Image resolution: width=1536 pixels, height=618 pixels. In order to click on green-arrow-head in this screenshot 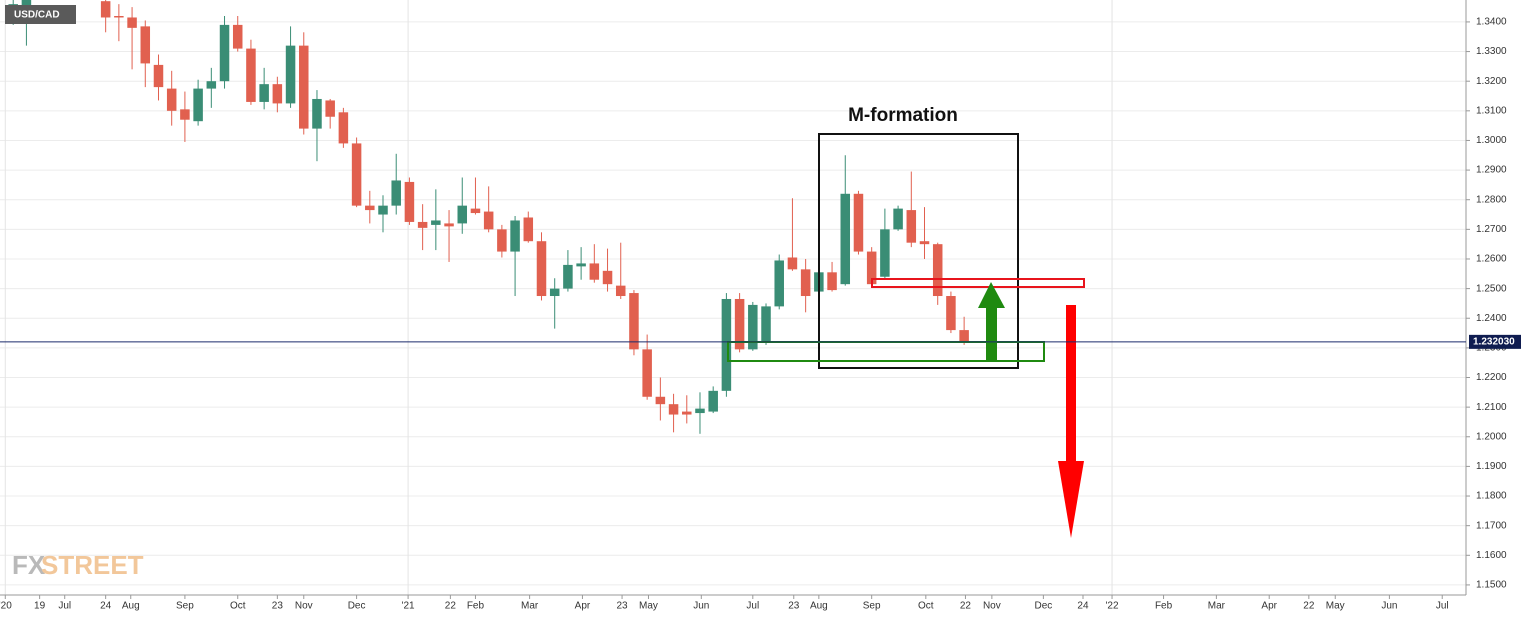, I will do `click(991, 295)`.